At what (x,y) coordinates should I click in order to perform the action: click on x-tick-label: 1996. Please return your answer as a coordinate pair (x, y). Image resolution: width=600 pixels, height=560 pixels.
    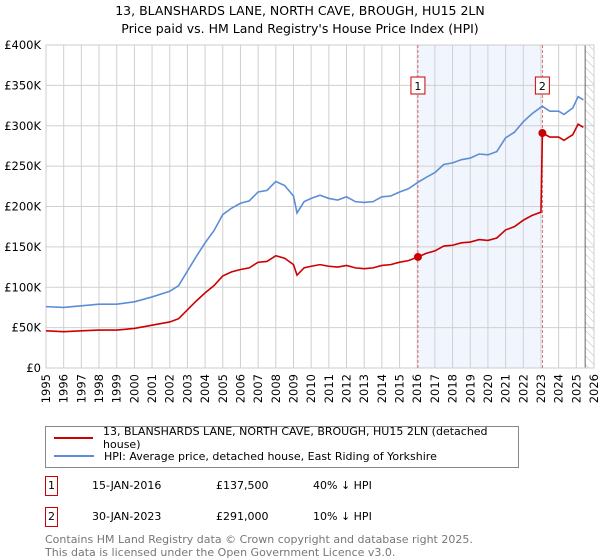
    Looking at the image, I should click on (64, 388).